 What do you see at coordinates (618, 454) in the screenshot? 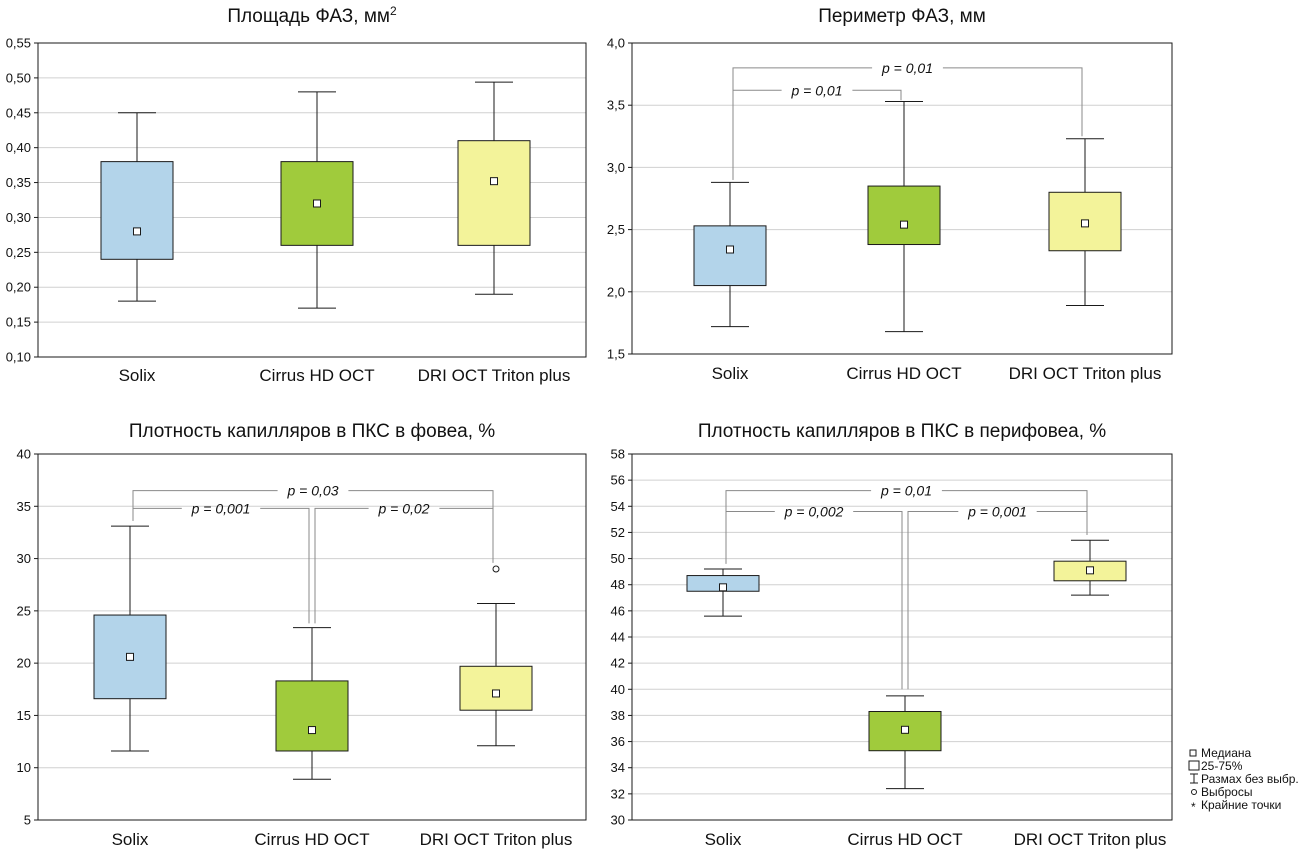
I see `y-tick-label: 58` at bounding box center [618, 454].